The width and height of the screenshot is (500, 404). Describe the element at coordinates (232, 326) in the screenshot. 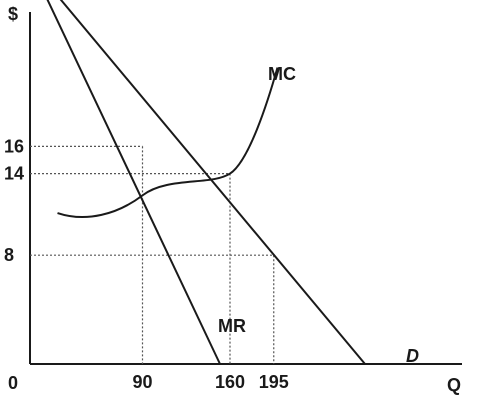

I see `mr-label: MR` at that location.